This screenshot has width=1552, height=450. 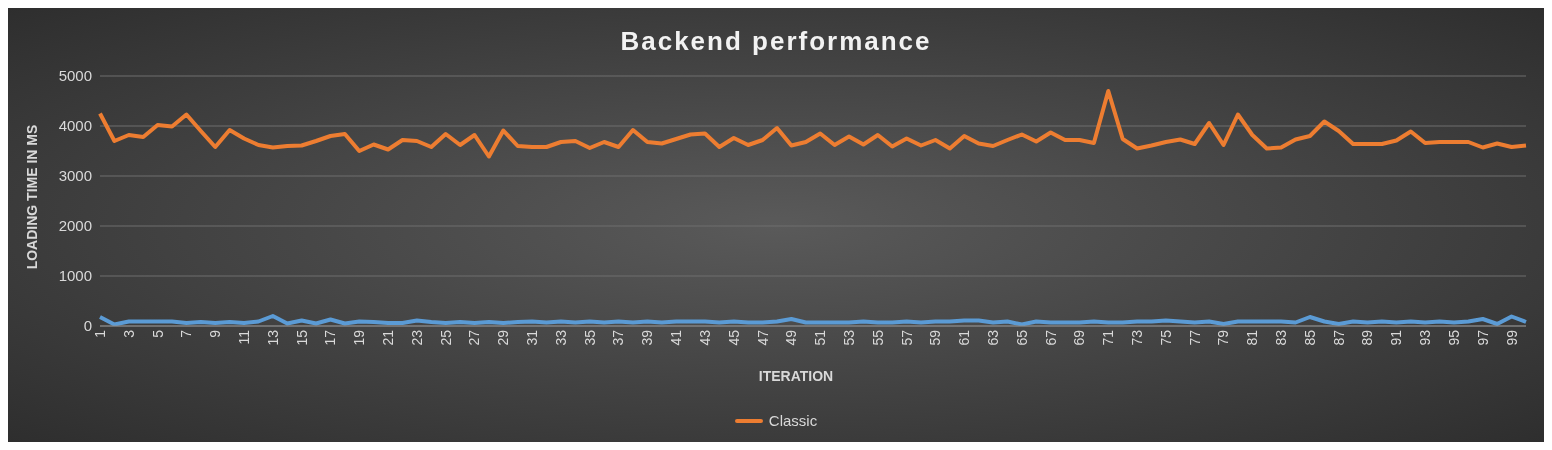 What do you see at coordinates (330, 337) in the screenshot?
I see `x-tick-label: 17` at bounding box center [330, 337].